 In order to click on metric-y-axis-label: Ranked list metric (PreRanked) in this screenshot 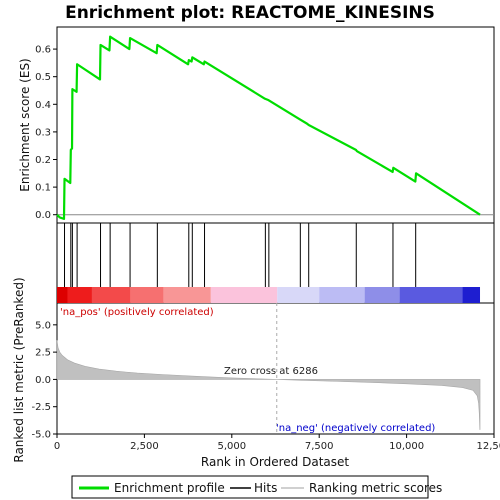, I will do `click(19, 369)`.